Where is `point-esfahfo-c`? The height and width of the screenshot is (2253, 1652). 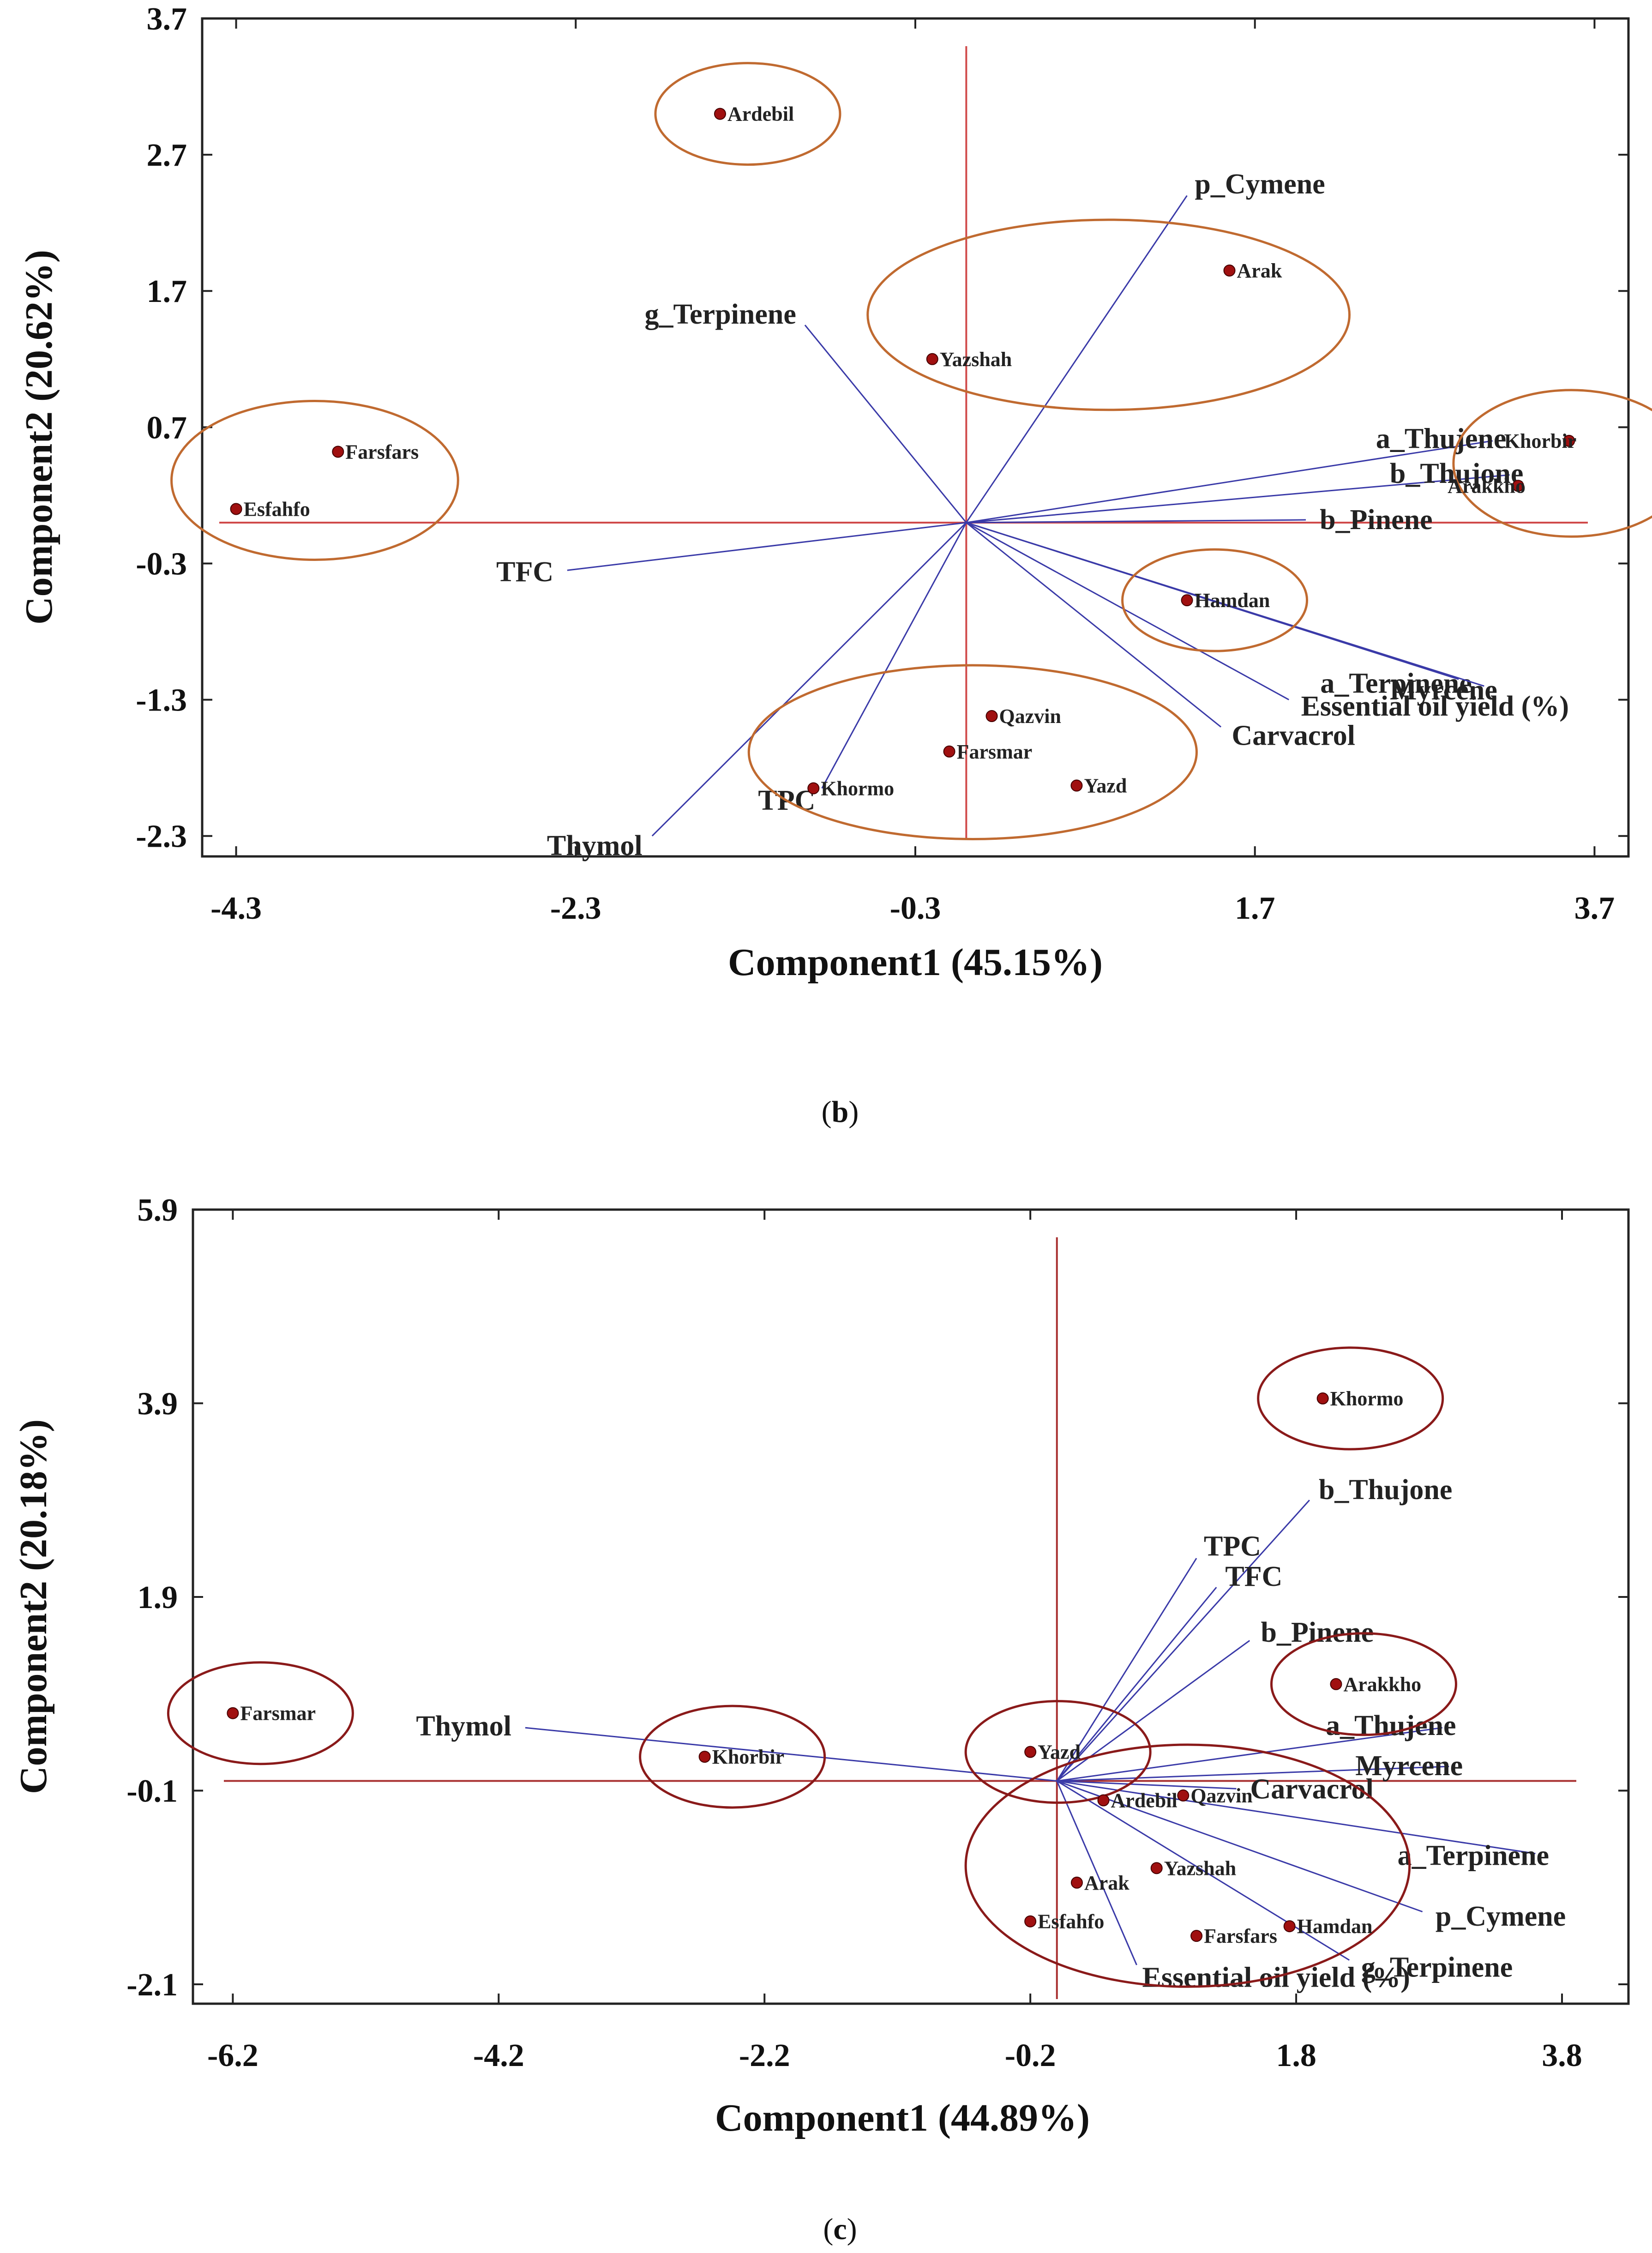
point-esfahfo-c is located at coordinates (1030, 1921).